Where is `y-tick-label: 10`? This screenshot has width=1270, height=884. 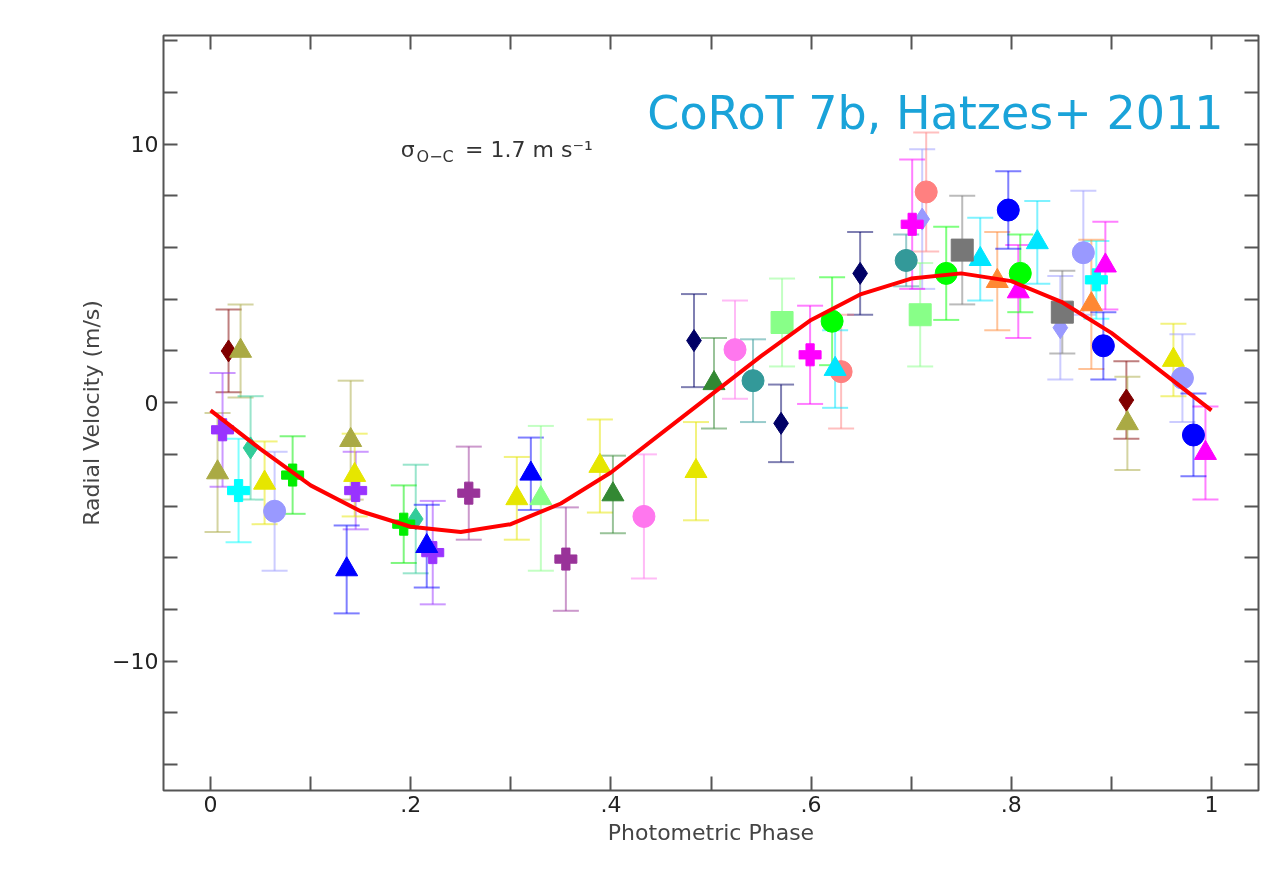
y-tick-label: 10 is located at coordinates (144, 145).